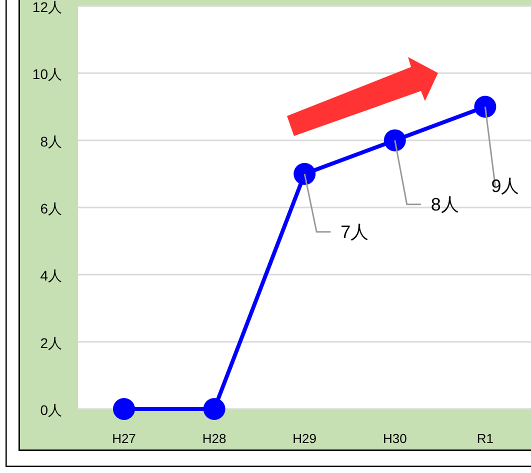 The image size is (531, 473). I want to click on y-tick-label: 0人, so click(51, 410).